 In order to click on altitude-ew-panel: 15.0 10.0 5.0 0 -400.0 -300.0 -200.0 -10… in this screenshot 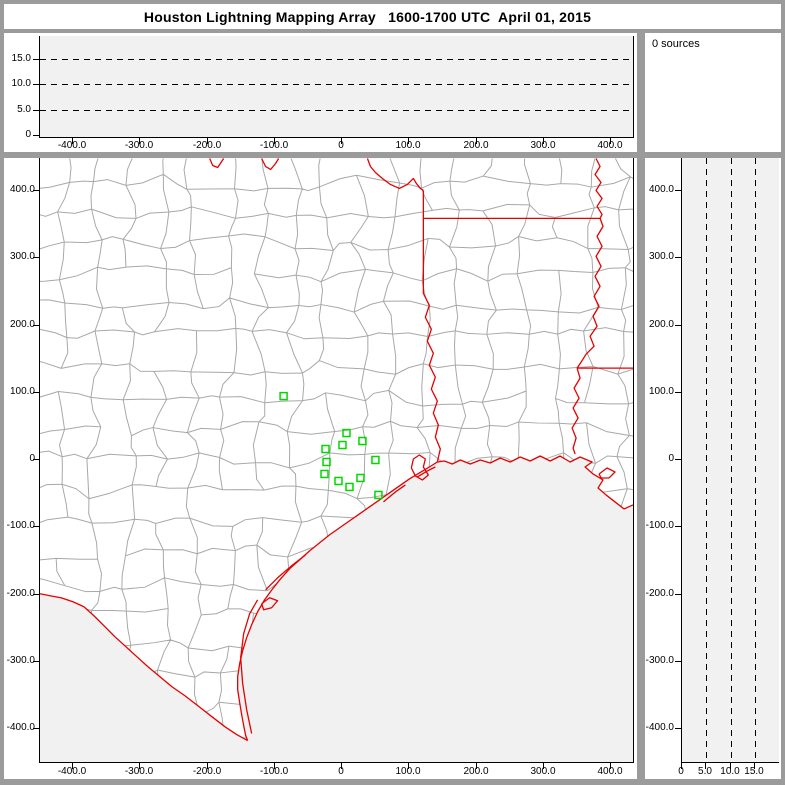, I will do `click(320, 92)`.